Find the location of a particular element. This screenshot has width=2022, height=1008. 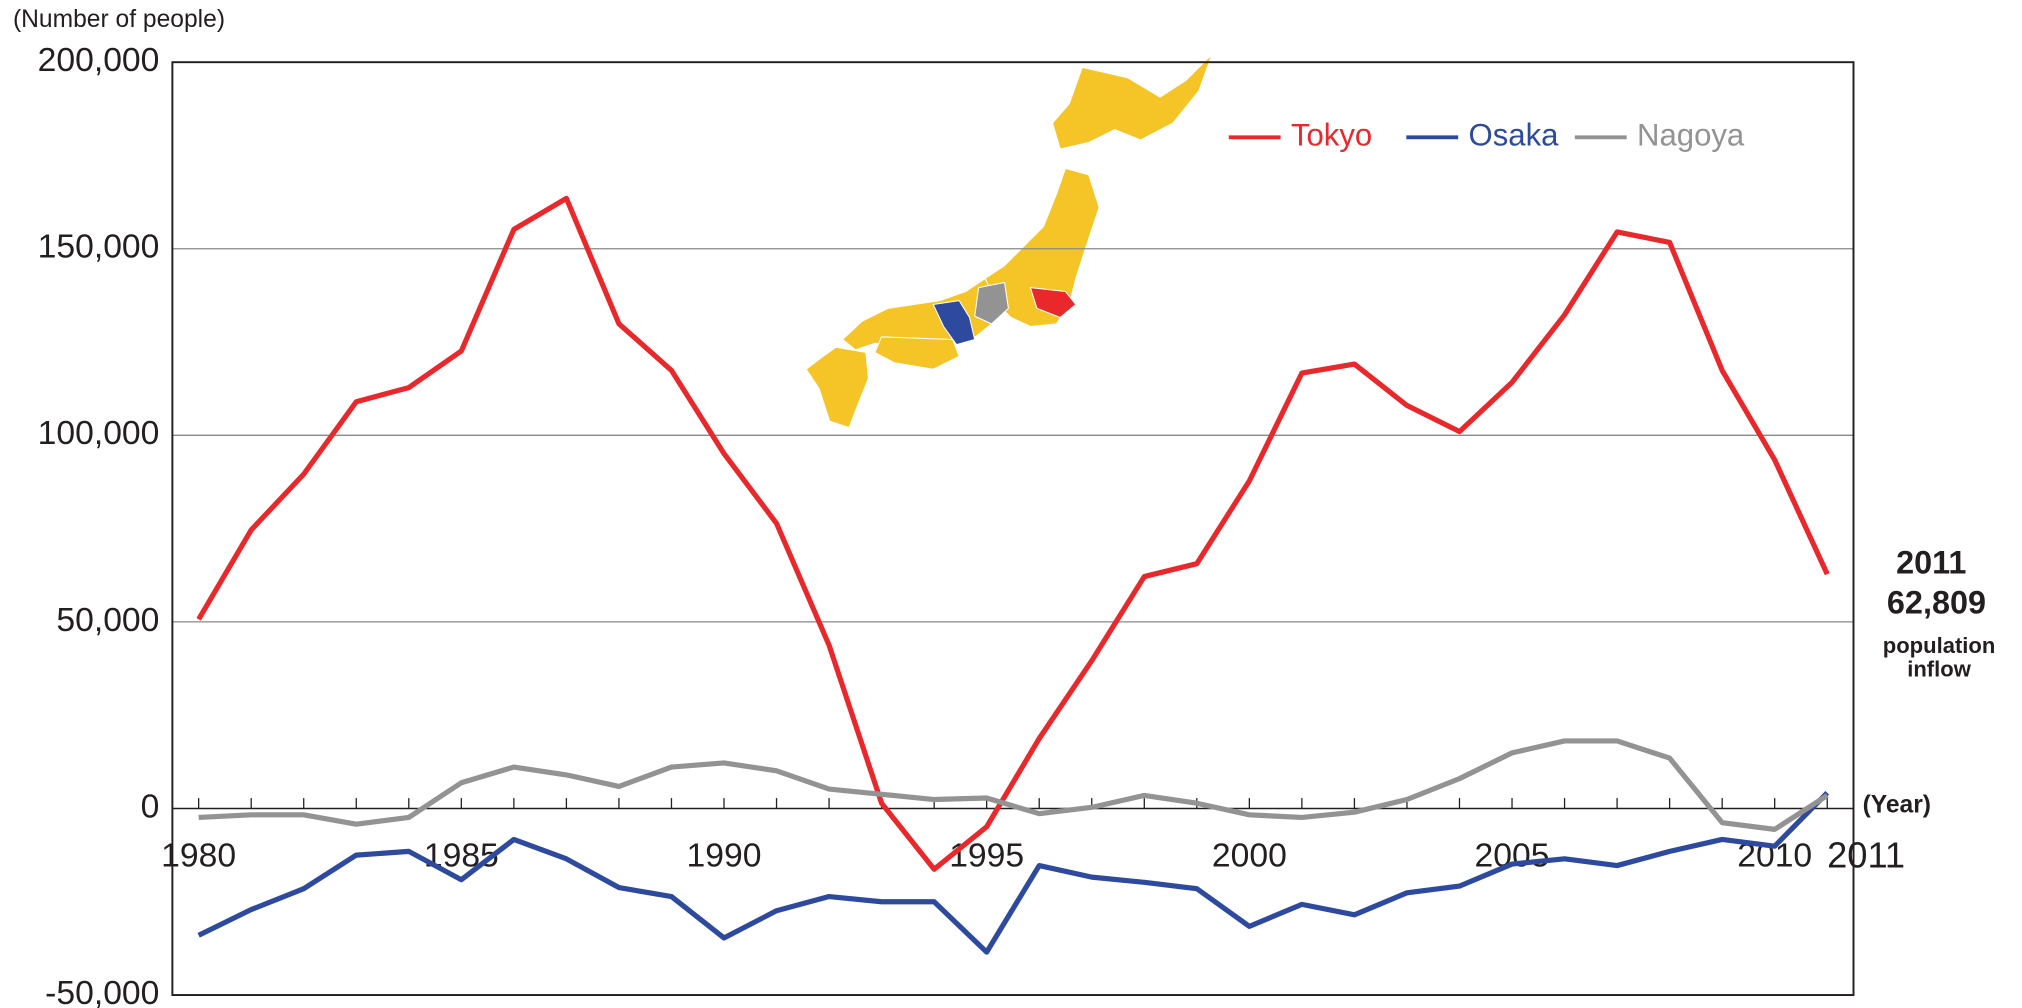

x-tick-label: 2011 is located at coordinates (1866, 854).